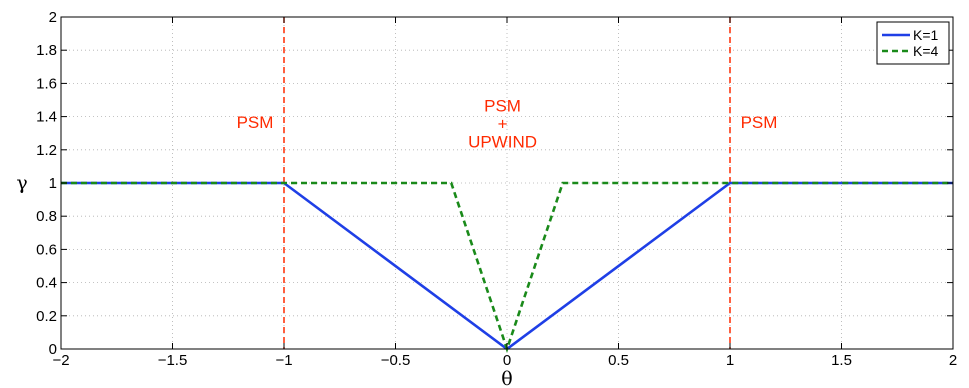  Describe the element at coordinates (283, 360) in the screenshot. I see `x-tick-label: −1` at that location.